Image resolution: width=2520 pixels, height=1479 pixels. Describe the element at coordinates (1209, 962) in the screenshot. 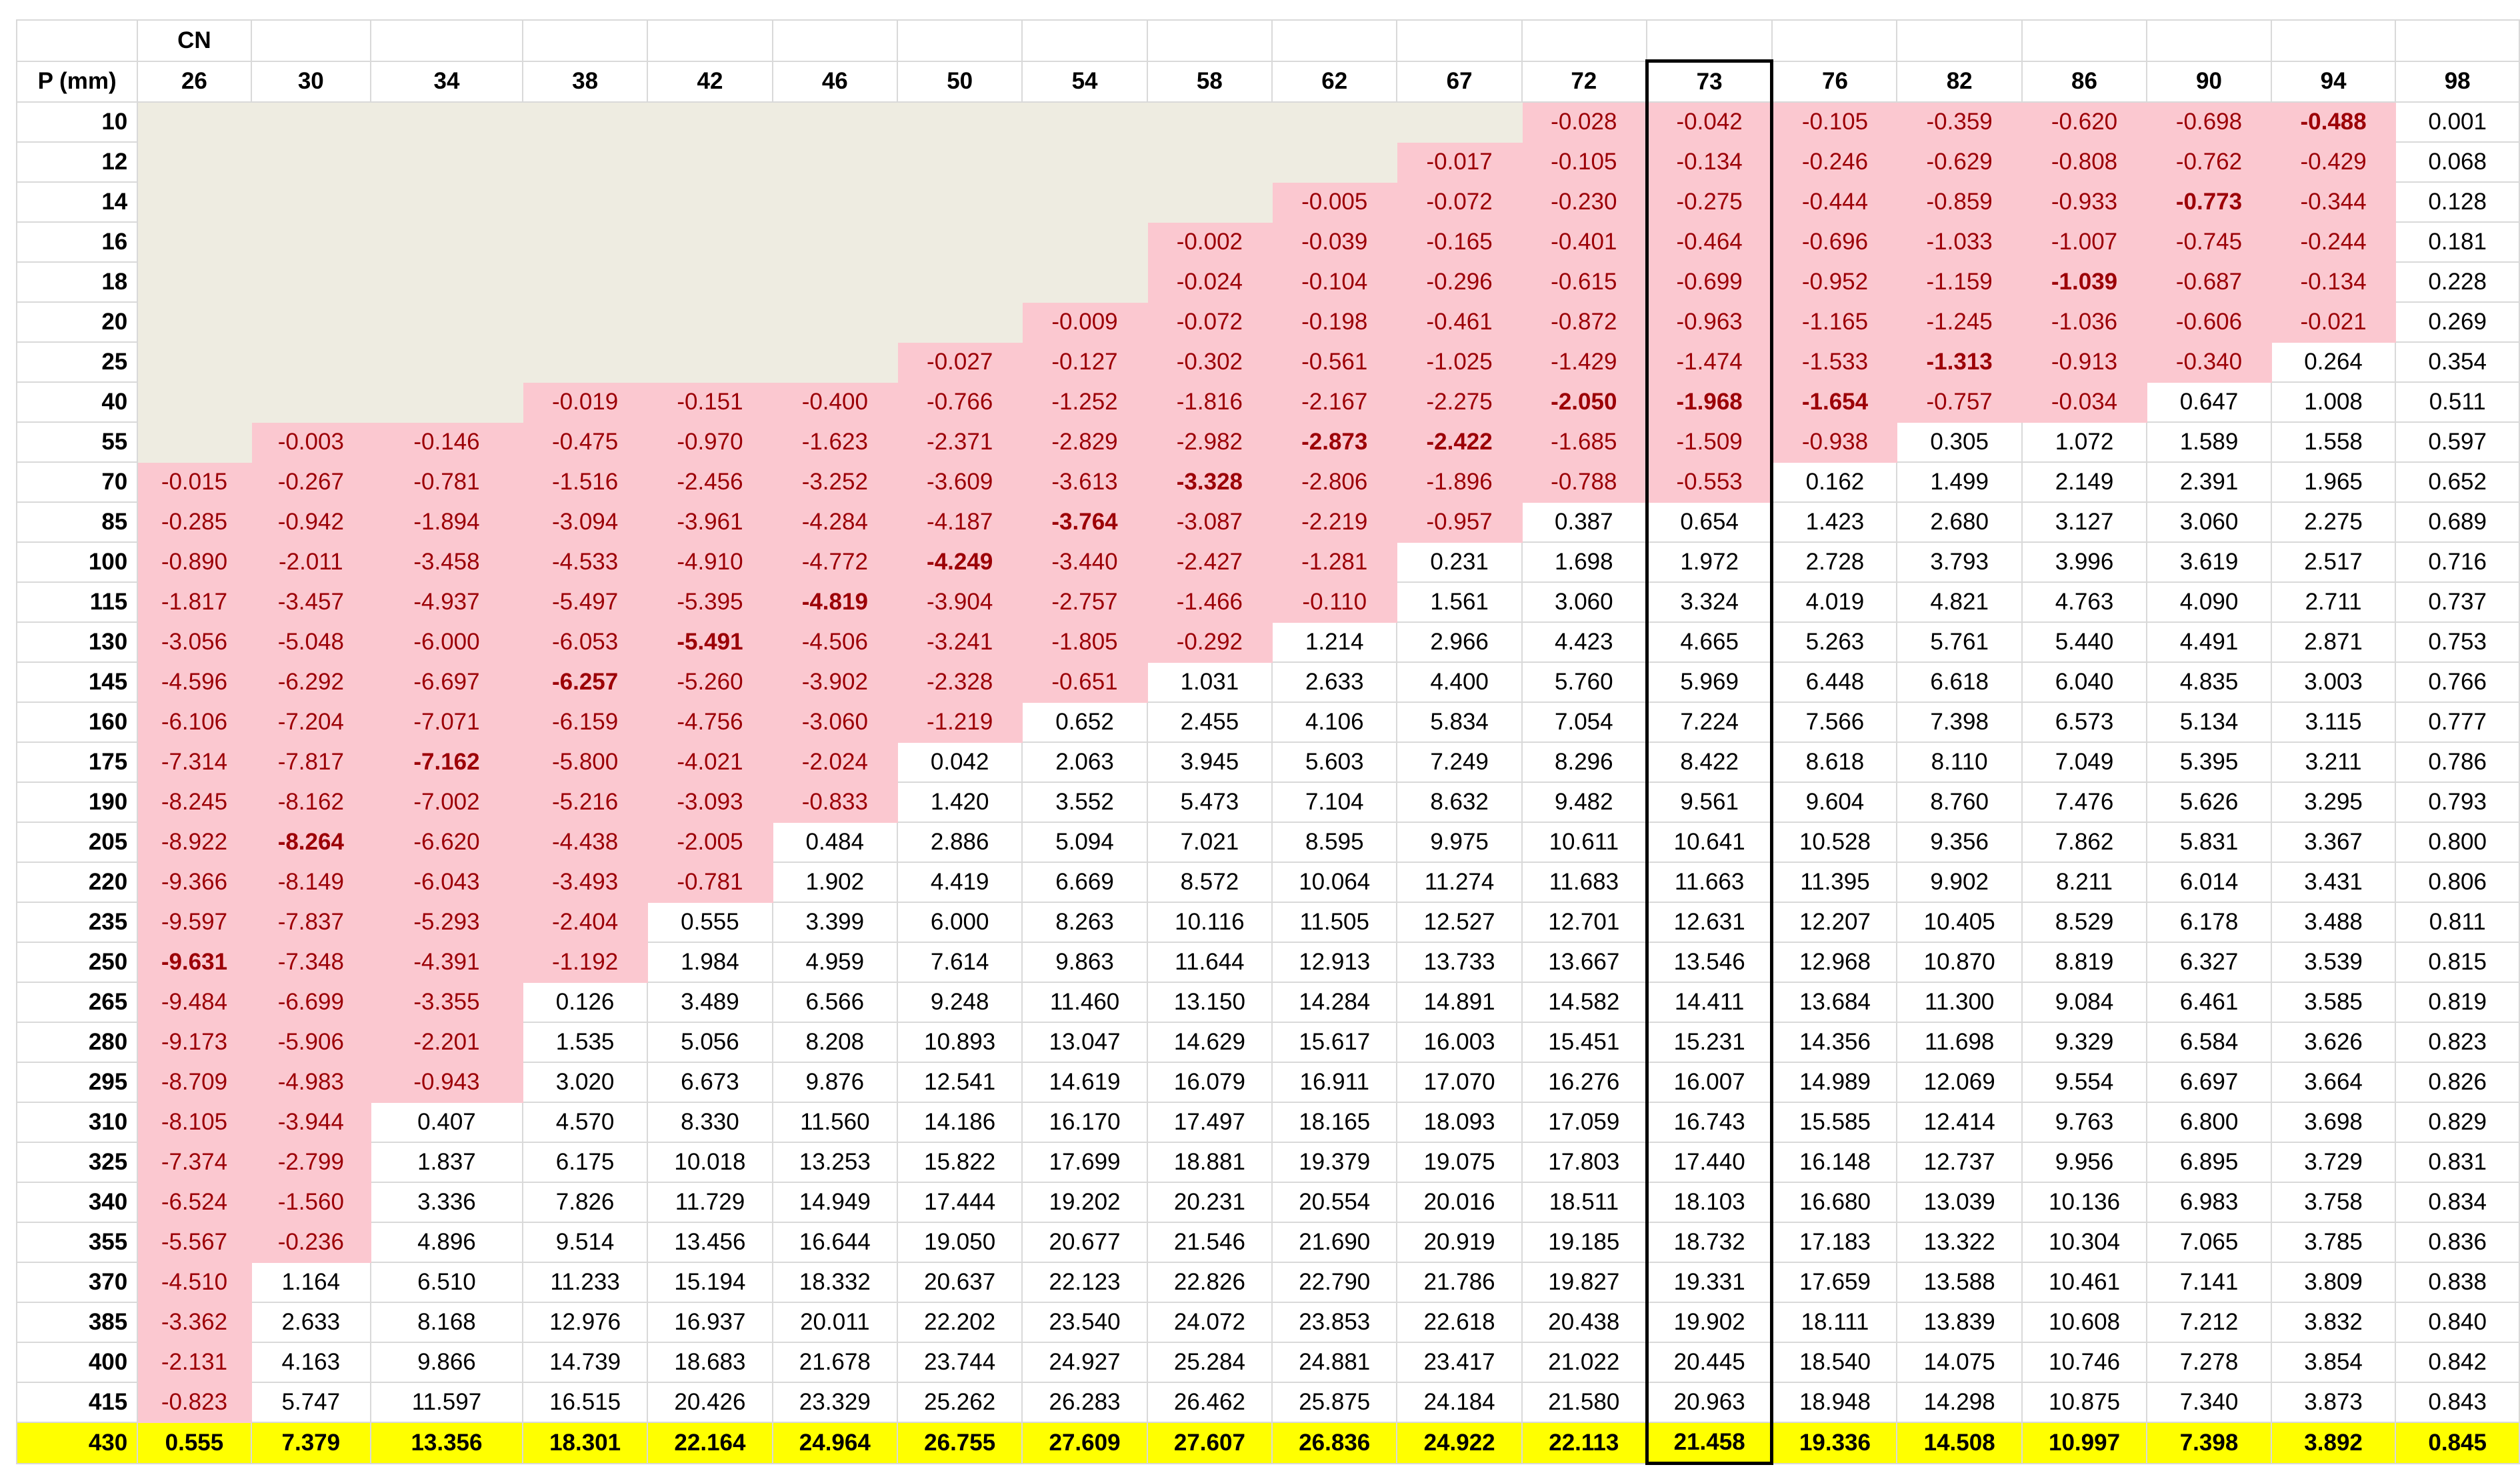

I see `value-cell: 11.644` at that location.